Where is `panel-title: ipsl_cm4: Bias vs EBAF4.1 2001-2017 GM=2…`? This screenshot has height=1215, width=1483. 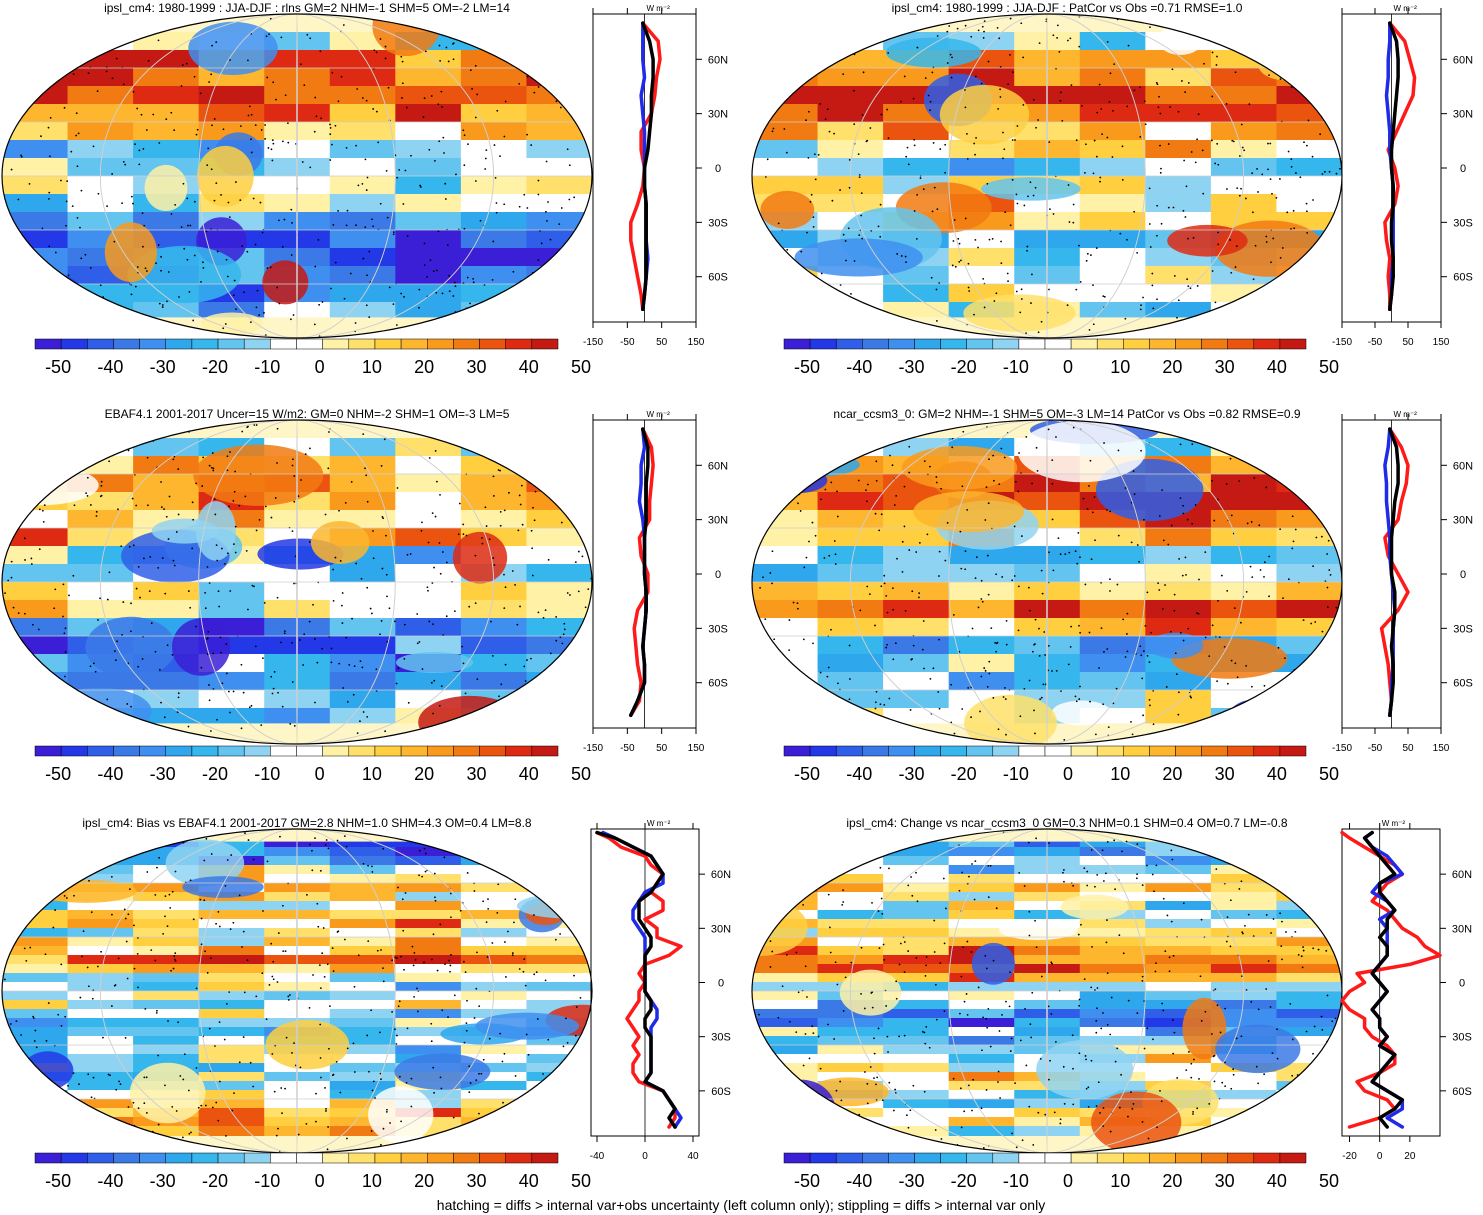
panel-title: ipsl_cm4: Bias vs EBAF4.1 2001-2017 GM=2… is located at coordinates (307, 823).